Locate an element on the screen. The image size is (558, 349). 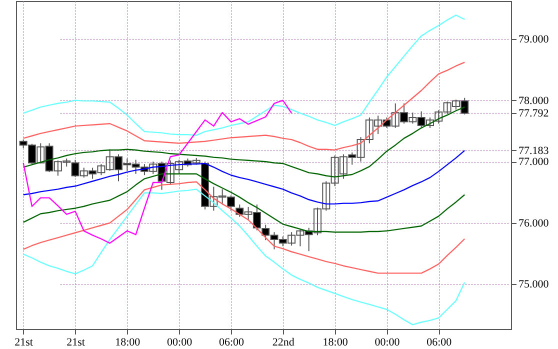
y-tick-label: 79.000 is located at coordinates (534, 40).